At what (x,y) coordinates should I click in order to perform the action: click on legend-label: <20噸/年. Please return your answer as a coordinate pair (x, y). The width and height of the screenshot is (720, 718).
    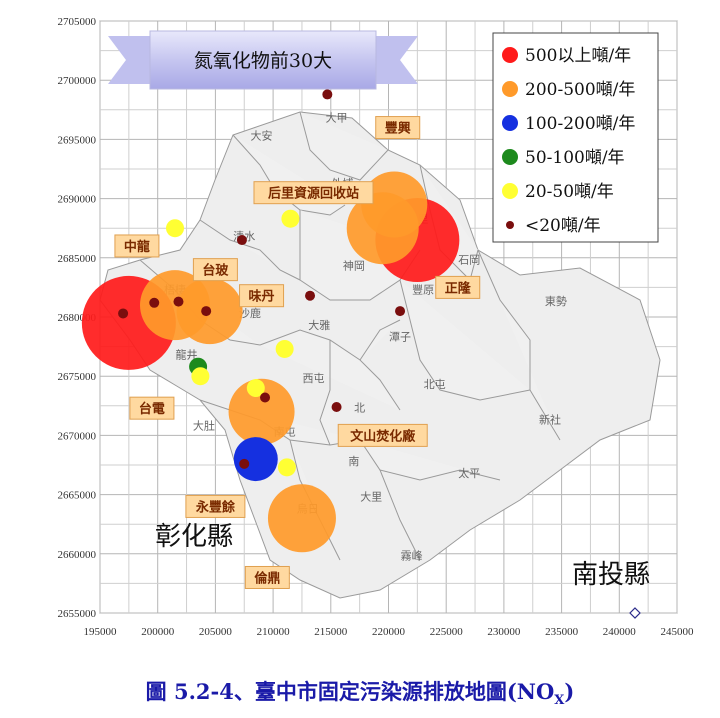
    Looking at the image, I should click on (563, 226).